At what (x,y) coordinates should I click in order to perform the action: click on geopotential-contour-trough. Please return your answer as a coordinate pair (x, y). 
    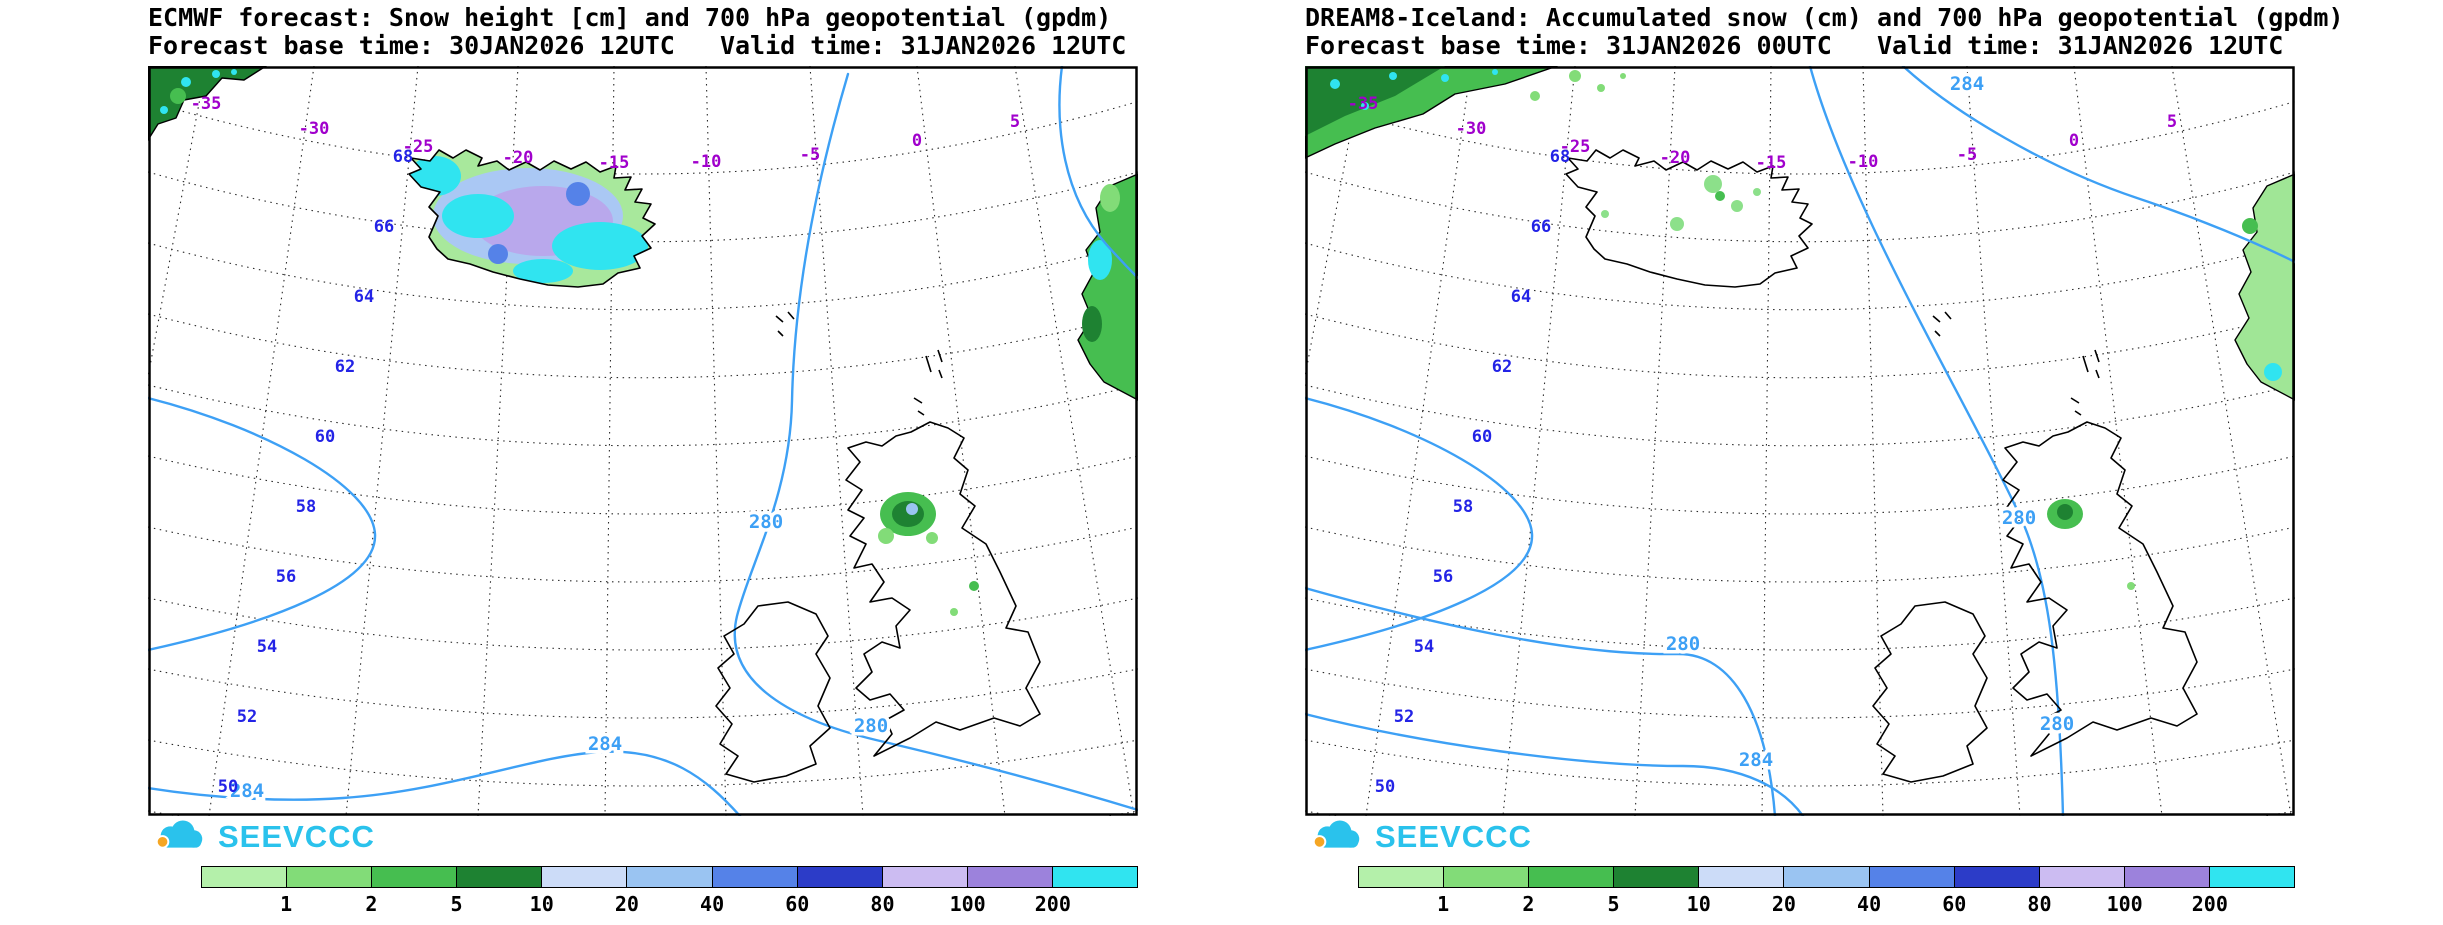
    Looking at the image, I should click on (262, 524).